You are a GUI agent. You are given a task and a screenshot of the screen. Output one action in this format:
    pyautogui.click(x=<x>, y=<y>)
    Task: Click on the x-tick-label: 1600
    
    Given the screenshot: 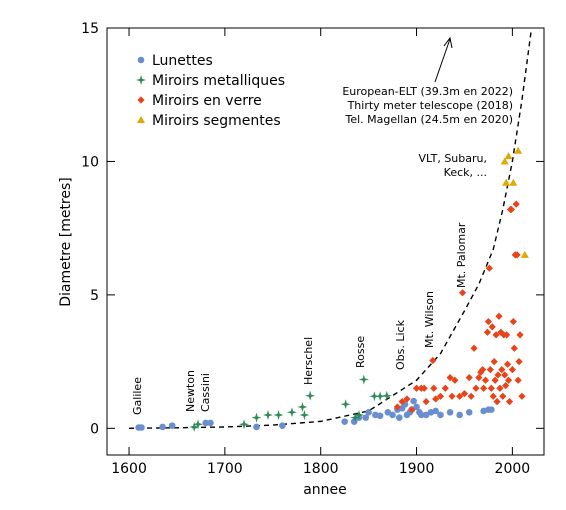 What is the action you would take?
    pyautogui.click(x=129, y=469)
    